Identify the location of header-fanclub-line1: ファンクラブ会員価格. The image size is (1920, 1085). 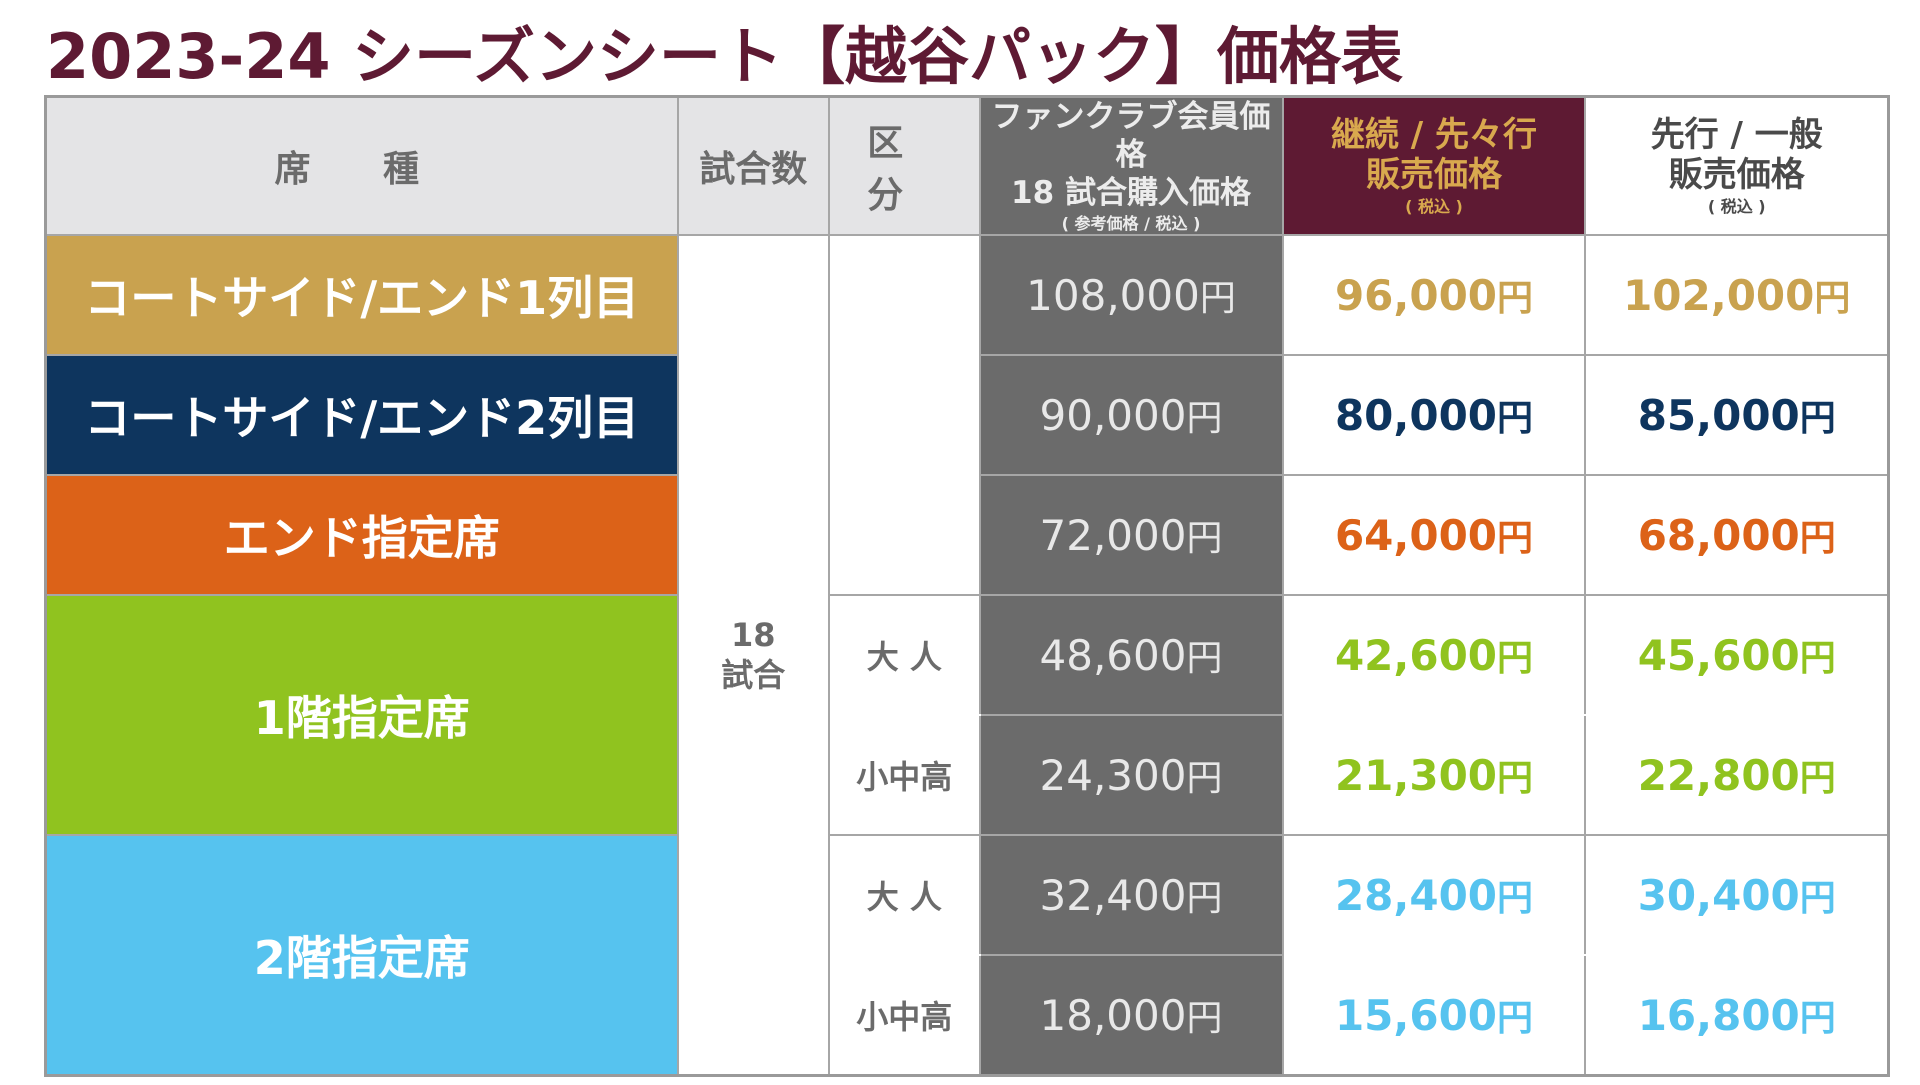
(1131, 136).